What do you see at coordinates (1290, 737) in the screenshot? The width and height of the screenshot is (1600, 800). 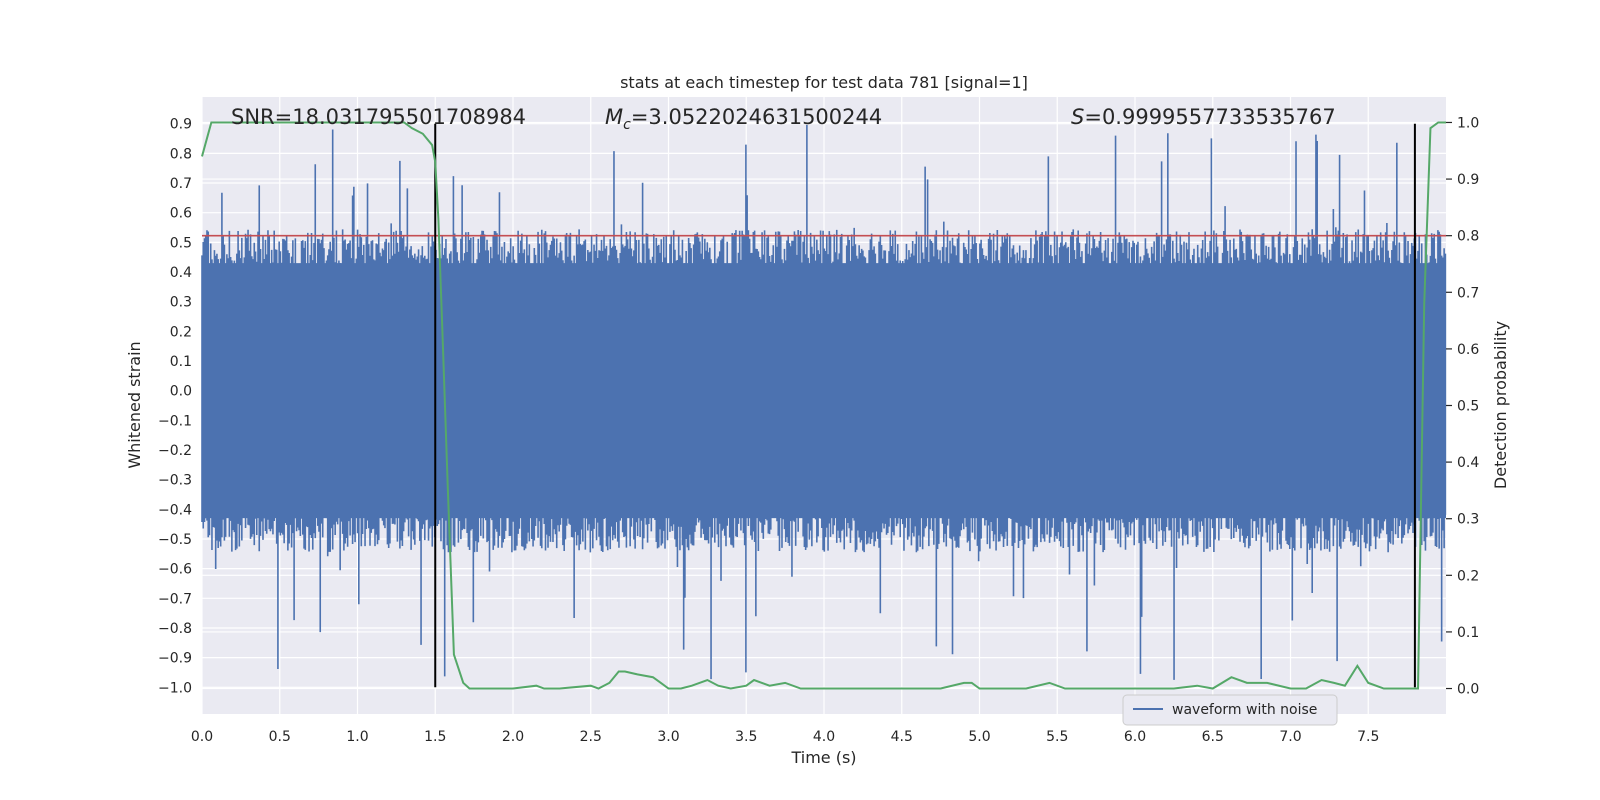 I see `x-tick-label: 7.0` at bounding box center [1290, 737].